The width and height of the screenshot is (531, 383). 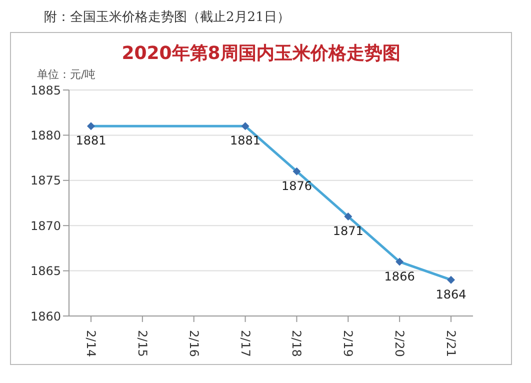 I want to click on y-tick-label: 1875, so click(x=45, y=181).